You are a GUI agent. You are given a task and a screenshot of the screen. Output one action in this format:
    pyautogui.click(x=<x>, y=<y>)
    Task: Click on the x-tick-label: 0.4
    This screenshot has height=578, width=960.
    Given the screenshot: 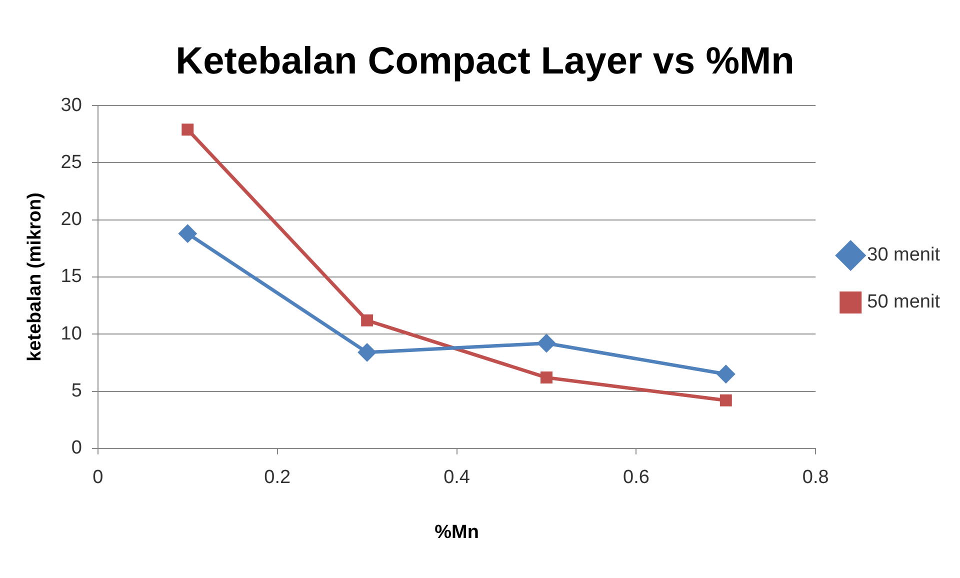 What is the action you would take?
    pyautogui.click(x=457, y=477)
    